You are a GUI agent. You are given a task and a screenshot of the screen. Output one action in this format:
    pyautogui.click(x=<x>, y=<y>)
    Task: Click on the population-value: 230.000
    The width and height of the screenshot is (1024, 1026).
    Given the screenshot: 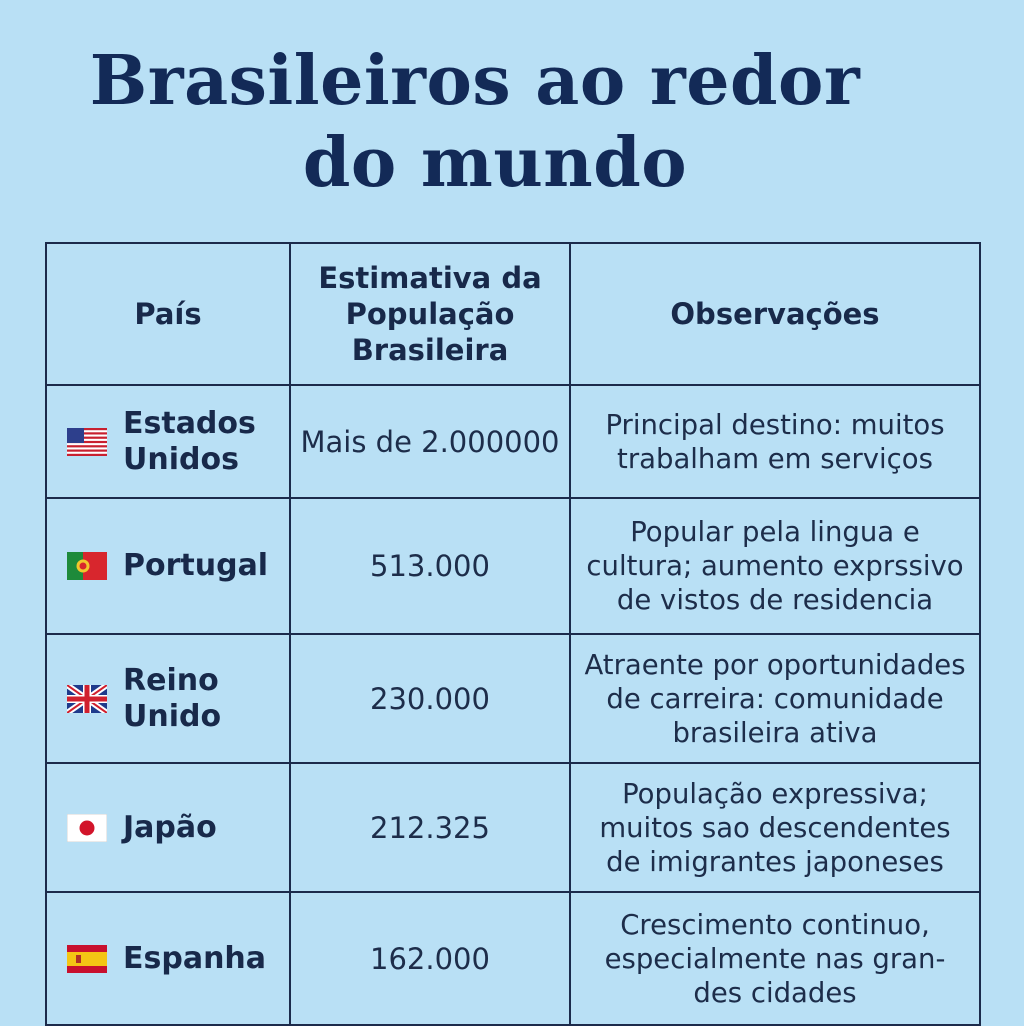 What is the action you would take?
    pyautogui.click(x=430, y=698)
    